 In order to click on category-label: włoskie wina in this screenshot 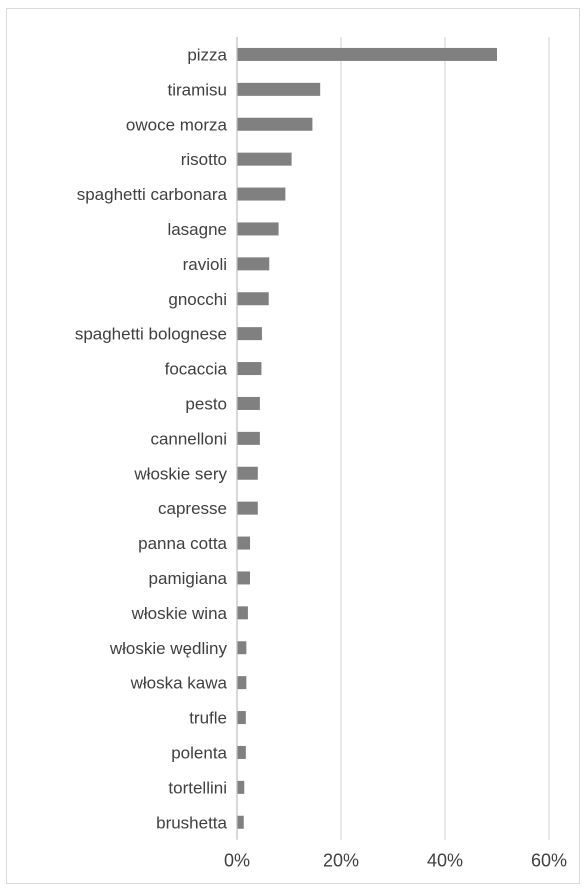, I will do `click(179, 613)`.